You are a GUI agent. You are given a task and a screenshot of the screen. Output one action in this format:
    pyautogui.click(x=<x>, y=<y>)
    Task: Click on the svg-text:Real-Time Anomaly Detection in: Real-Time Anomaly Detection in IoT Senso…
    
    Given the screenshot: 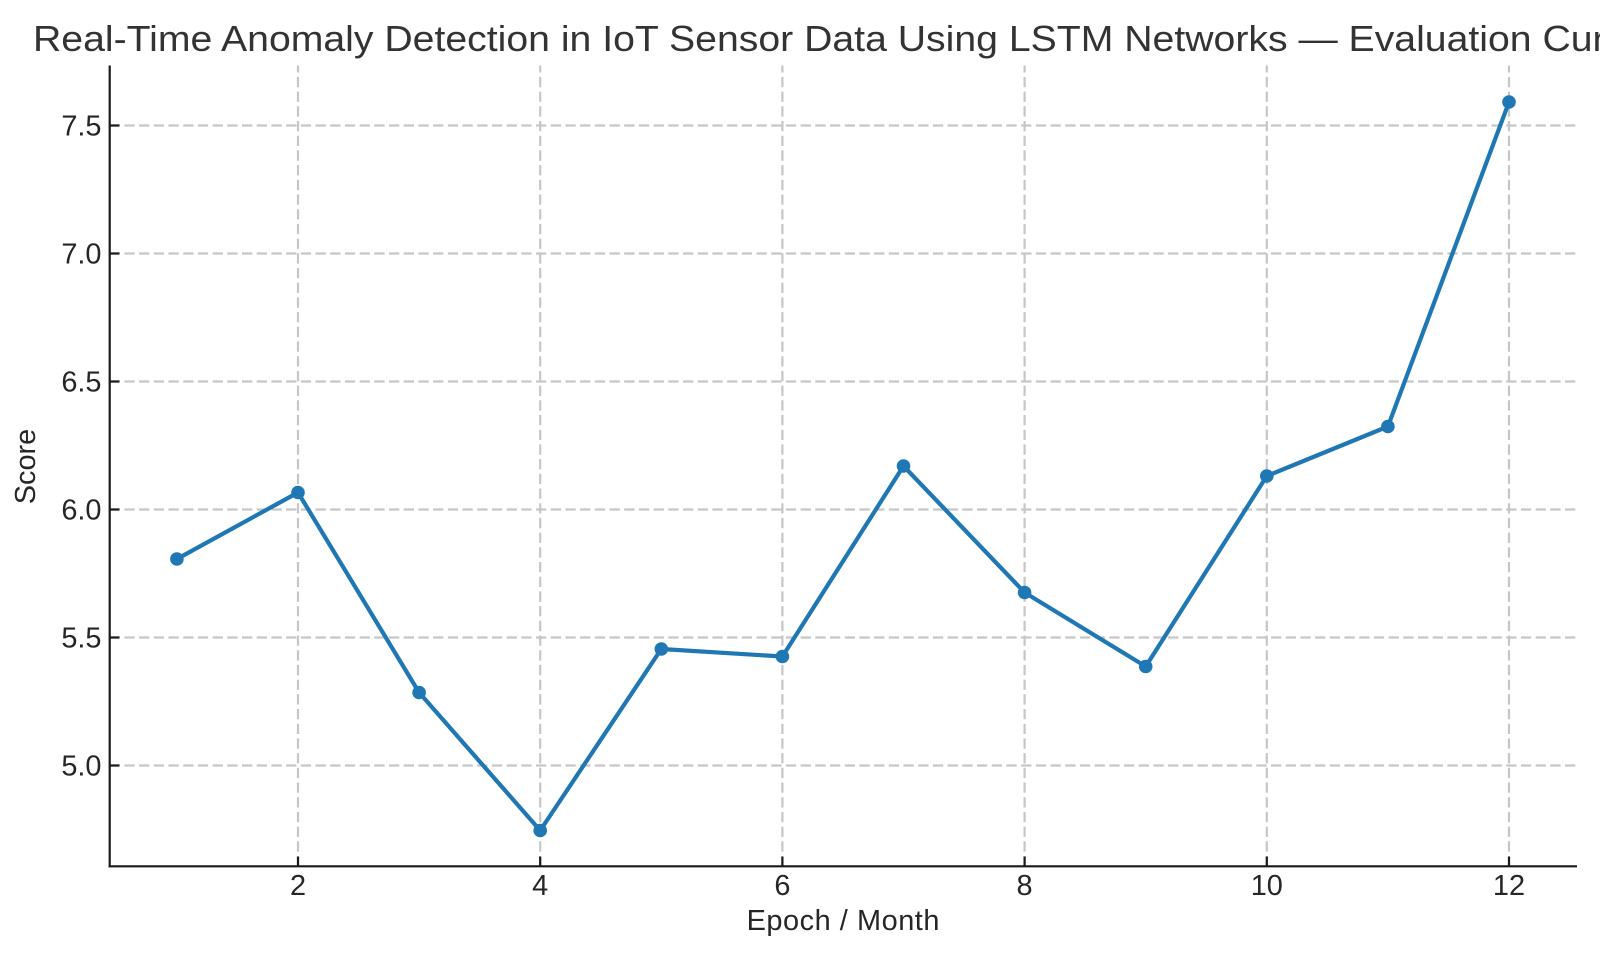 What is the action you would take?
    pyautogui.click(x=816, y=38)
    